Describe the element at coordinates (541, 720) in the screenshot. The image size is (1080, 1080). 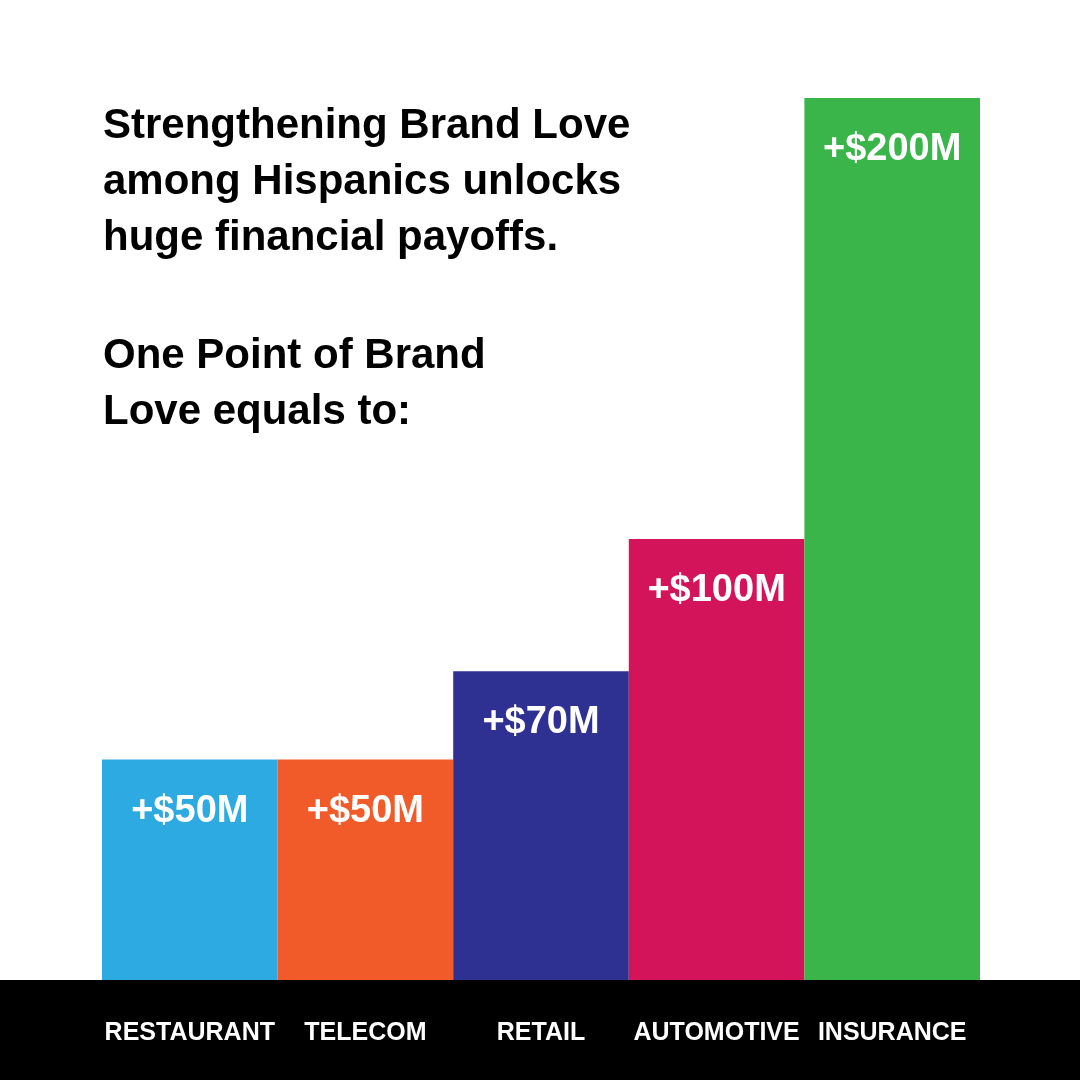
I see `data-label: +$70M` at that location.